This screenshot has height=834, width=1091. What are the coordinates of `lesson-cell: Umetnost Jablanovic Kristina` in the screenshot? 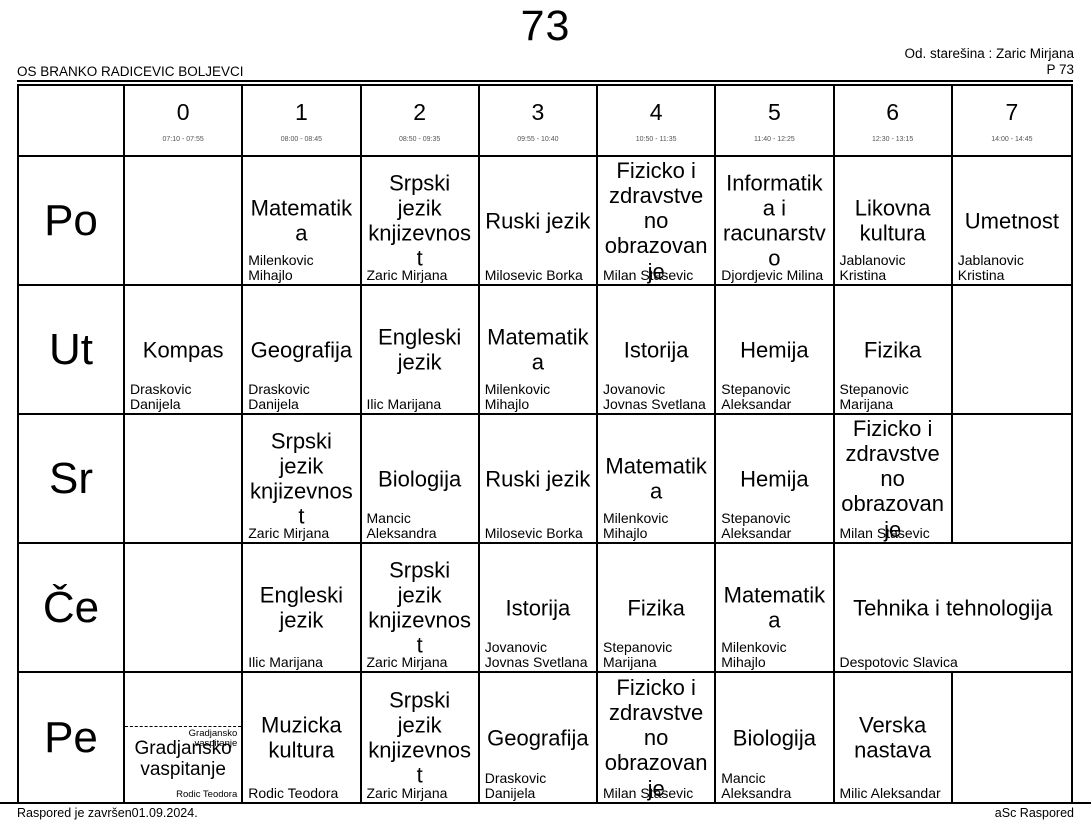 It's located at (1011, 221).